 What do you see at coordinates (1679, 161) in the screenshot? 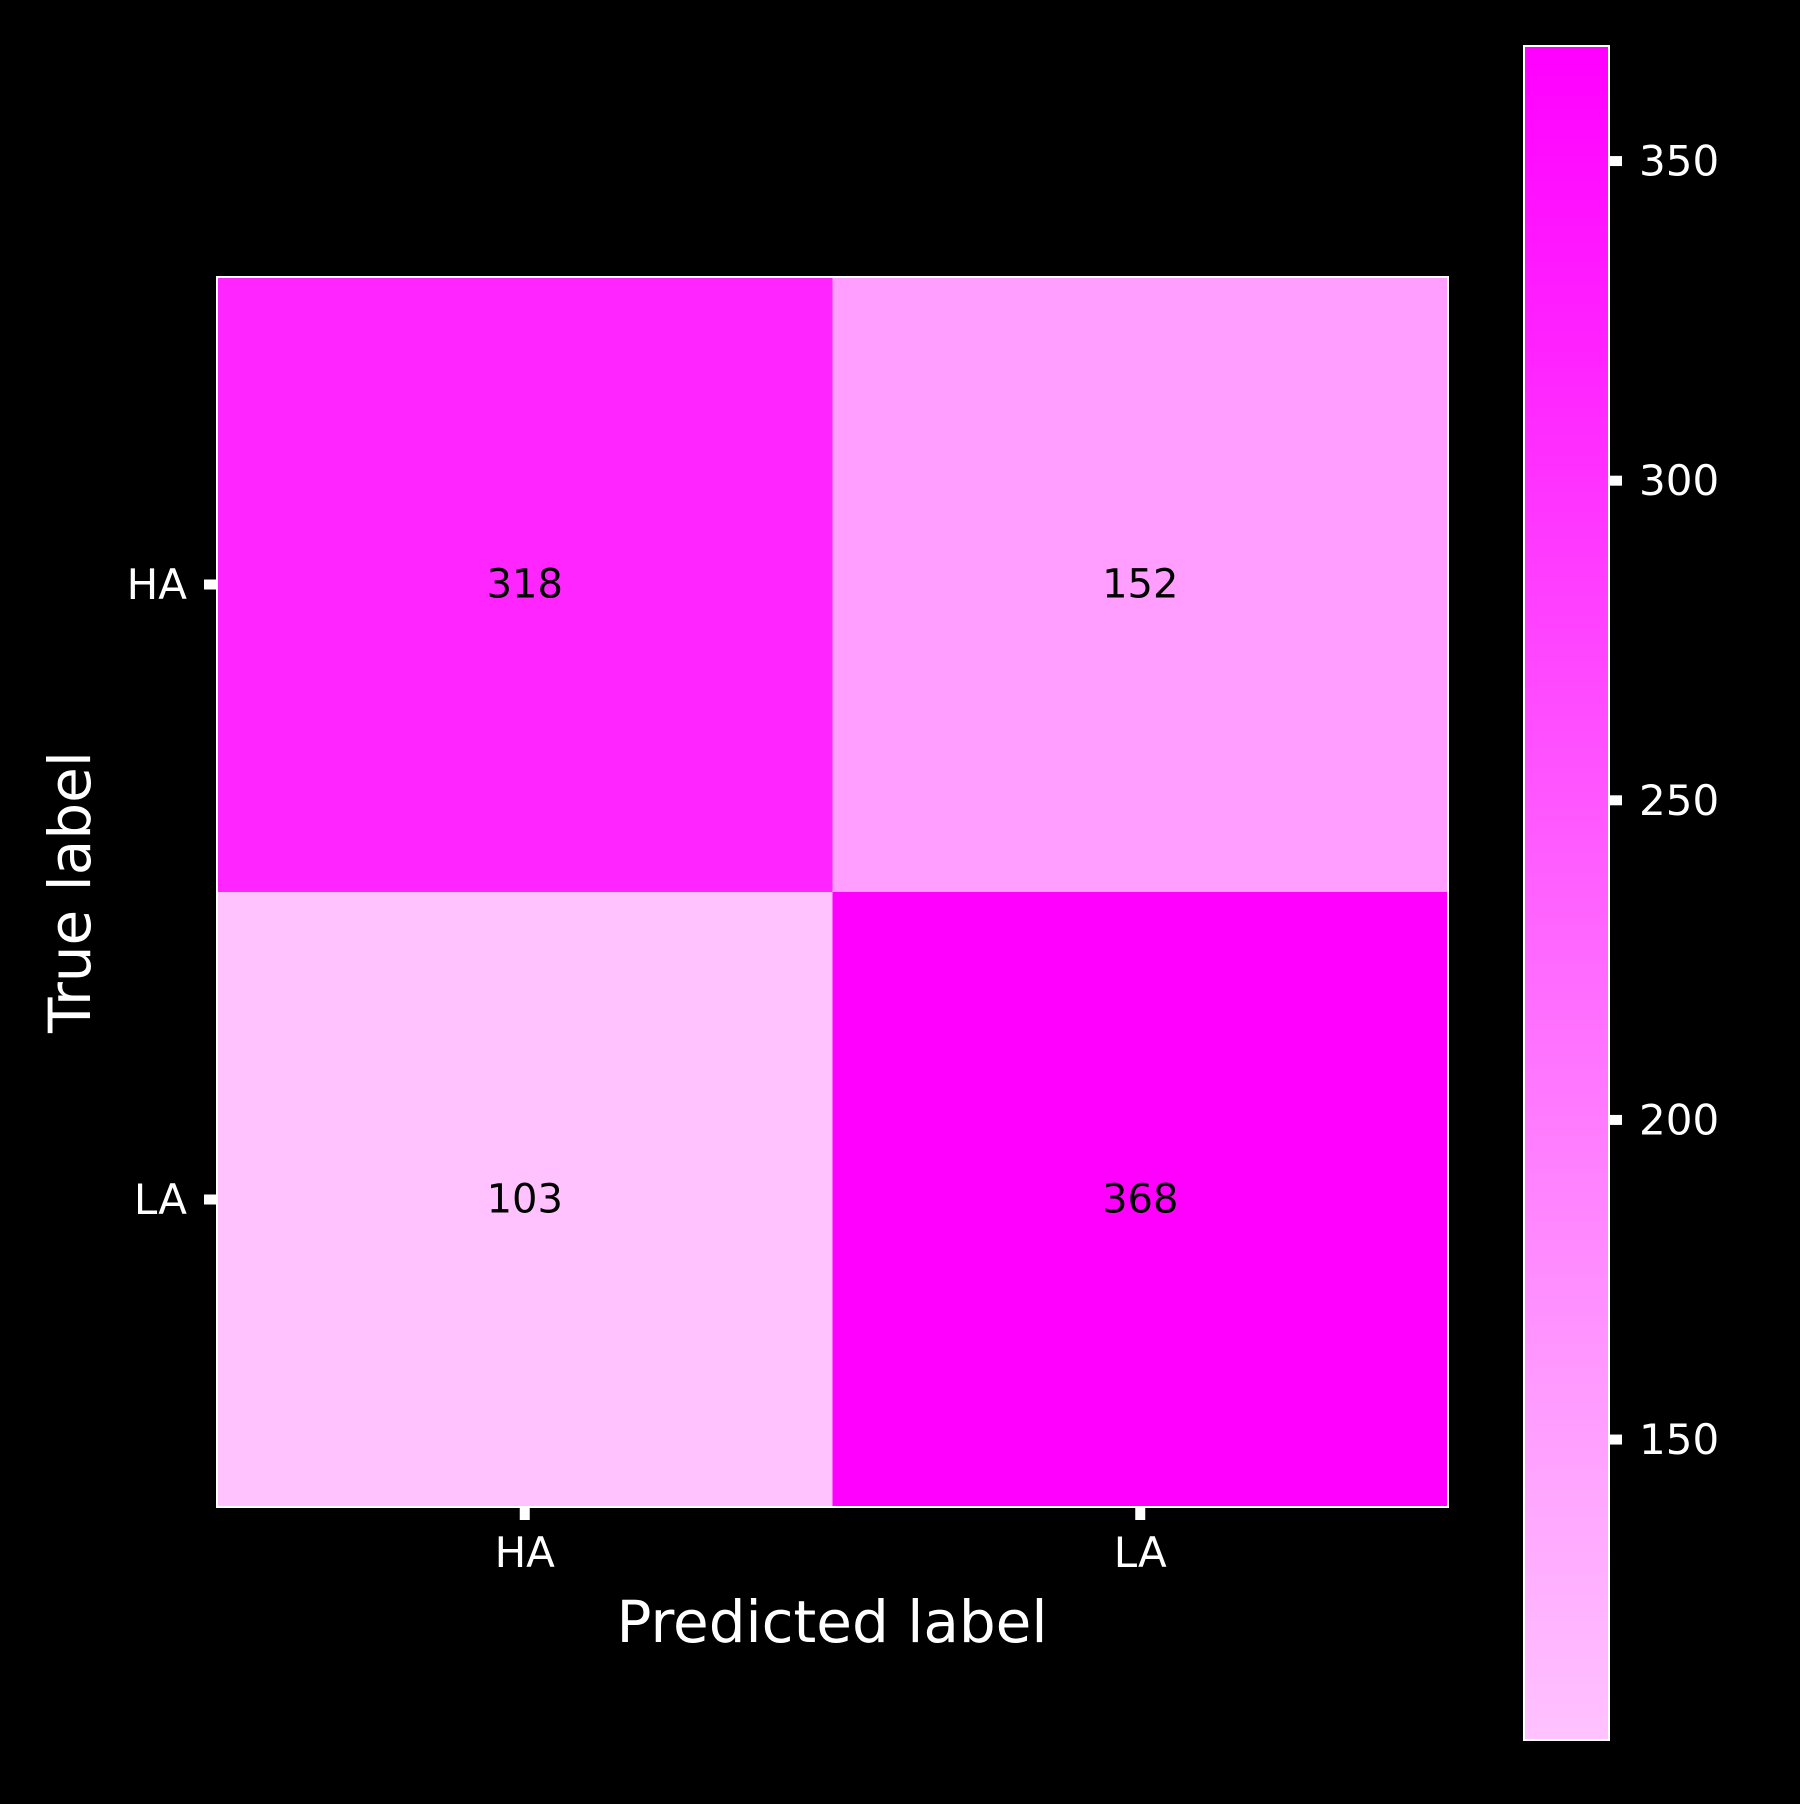
I see `colorbar-tick-label: 350` at bounding box center [1679, 161].